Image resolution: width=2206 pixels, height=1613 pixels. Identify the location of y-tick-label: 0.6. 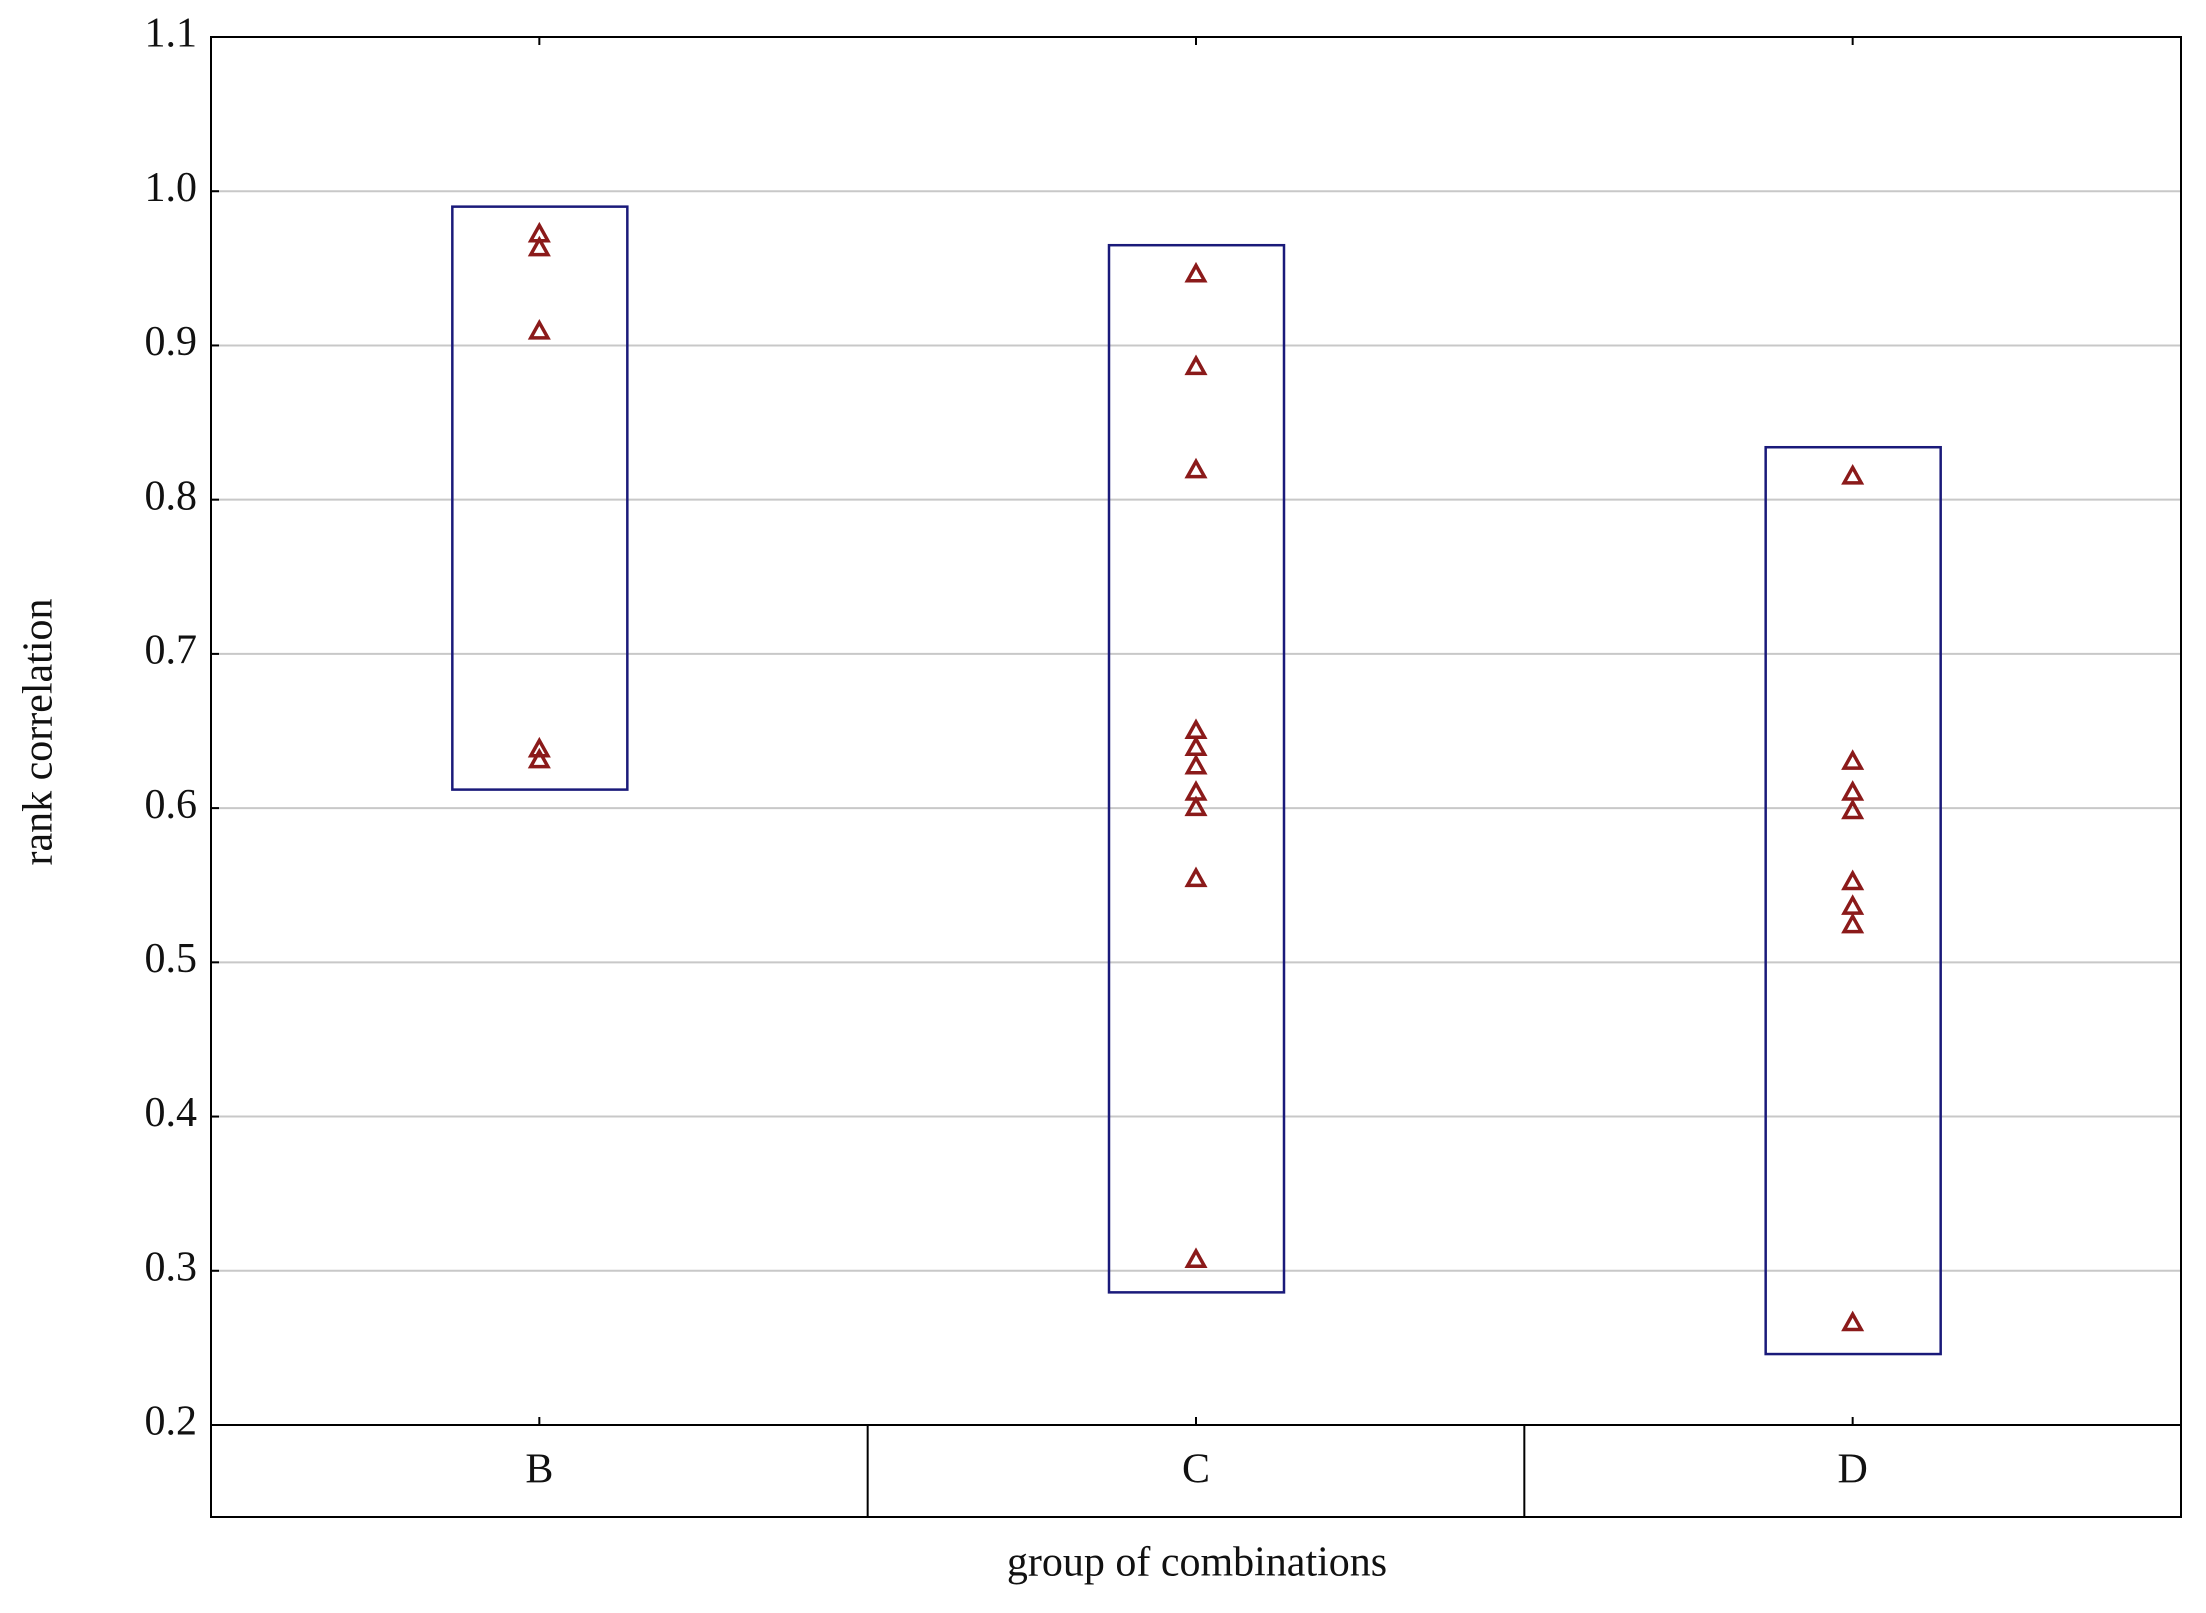
(171, 805).